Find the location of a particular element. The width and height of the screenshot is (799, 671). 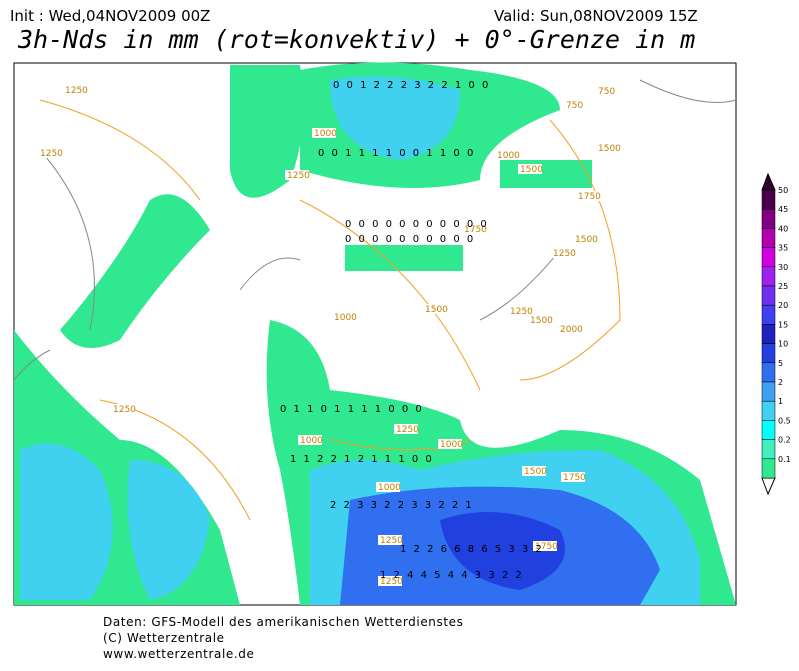

precip-row: 0 0 1 1 1 1 0 0 1 1 0 0 is located at coordinates (395, 153).